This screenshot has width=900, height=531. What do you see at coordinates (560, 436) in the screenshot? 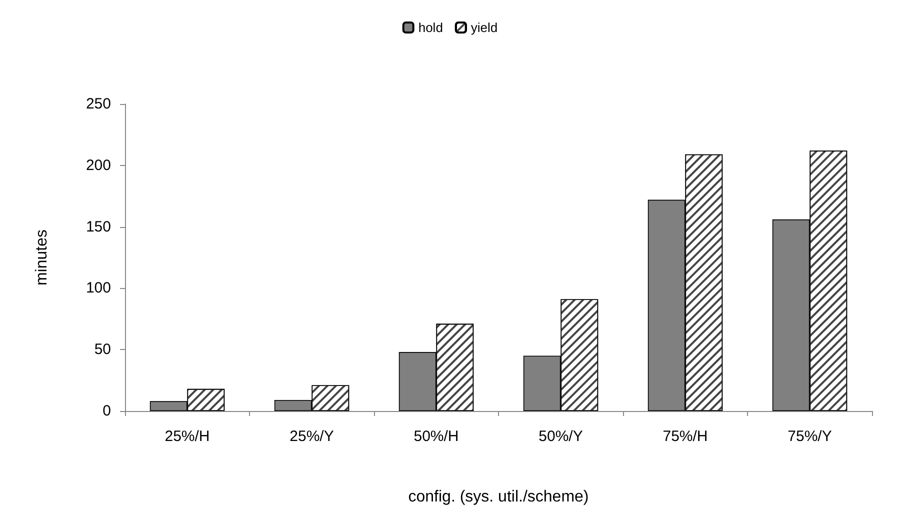
I see `x-tick-label: 50%/Y` at bounding box center [560, 436].